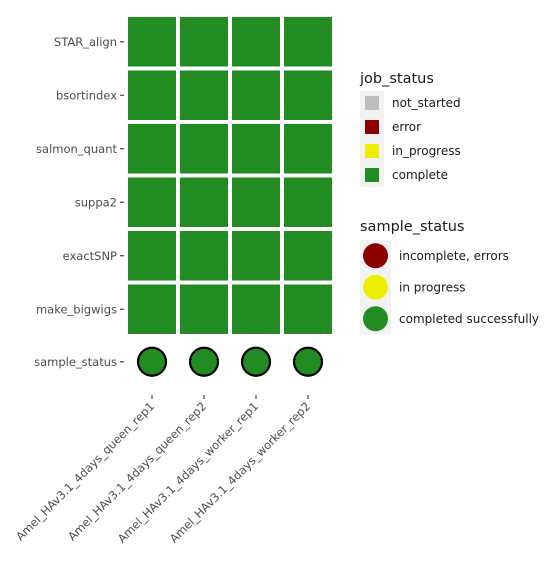 The height and width of the screenshot is (586, 557). Describe the element at coordinates (426, 151) in the screenshot. I see `legend-label-in_progress: in_progress` at that location.